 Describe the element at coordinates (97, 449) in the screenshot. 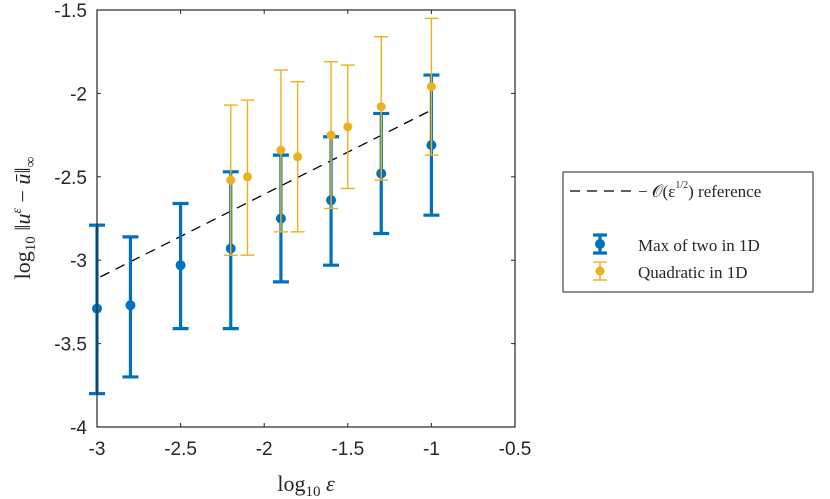

I see `x-tick-label: -3` at that location.